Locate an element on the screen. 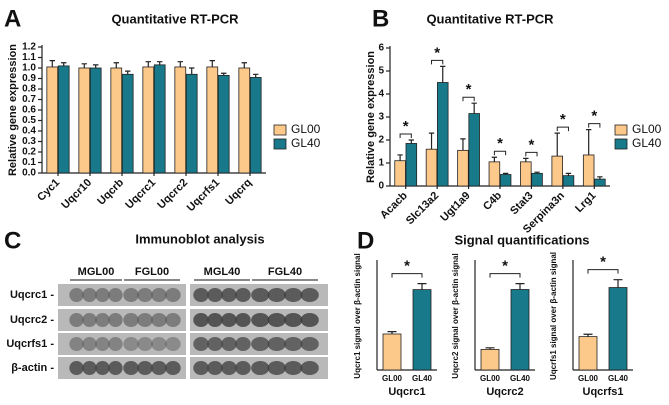 The width and height of the screenshot is (669, 405). panel-label: D is located at coordinates (365, 240).